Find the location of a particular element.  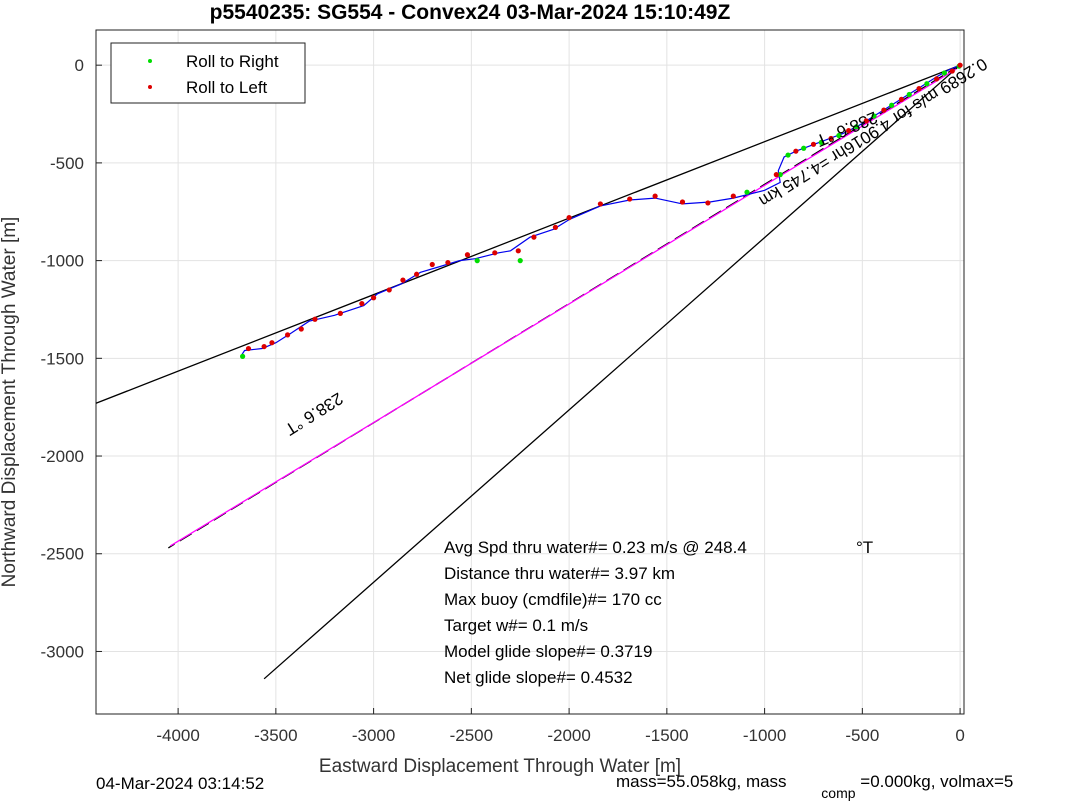

x-tick-label: 0 is located at coordinates (959, 735).